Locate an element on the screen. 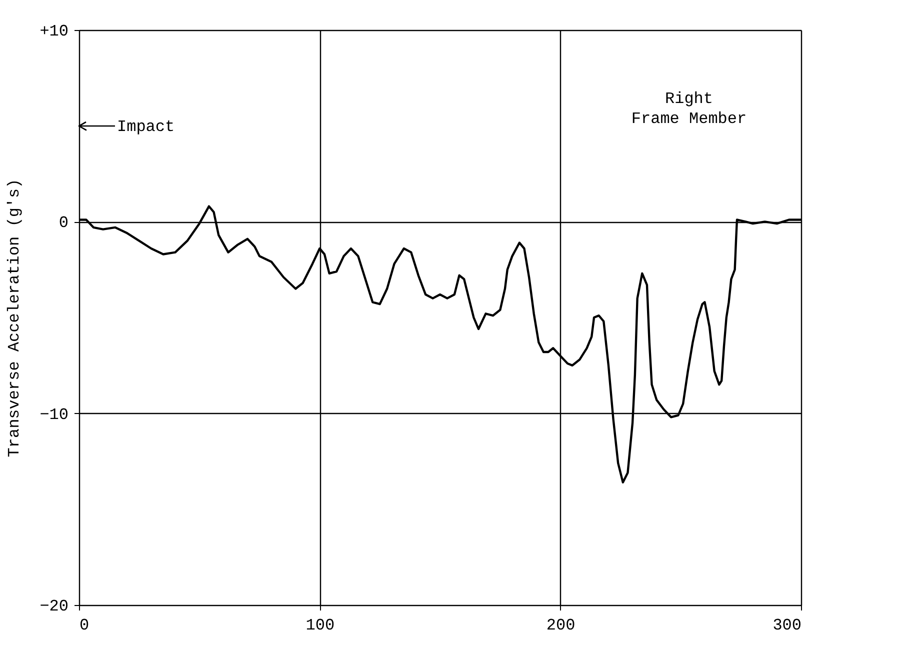 This screenshot has height=646, width=902. y-tick-label: 0 is located at coordinates (63, 223).